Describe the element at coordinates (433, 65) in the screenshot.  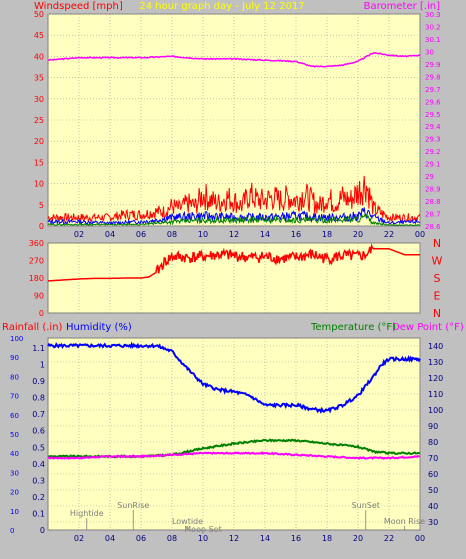
I see `barometer-tick-label: 29.9` at that location.